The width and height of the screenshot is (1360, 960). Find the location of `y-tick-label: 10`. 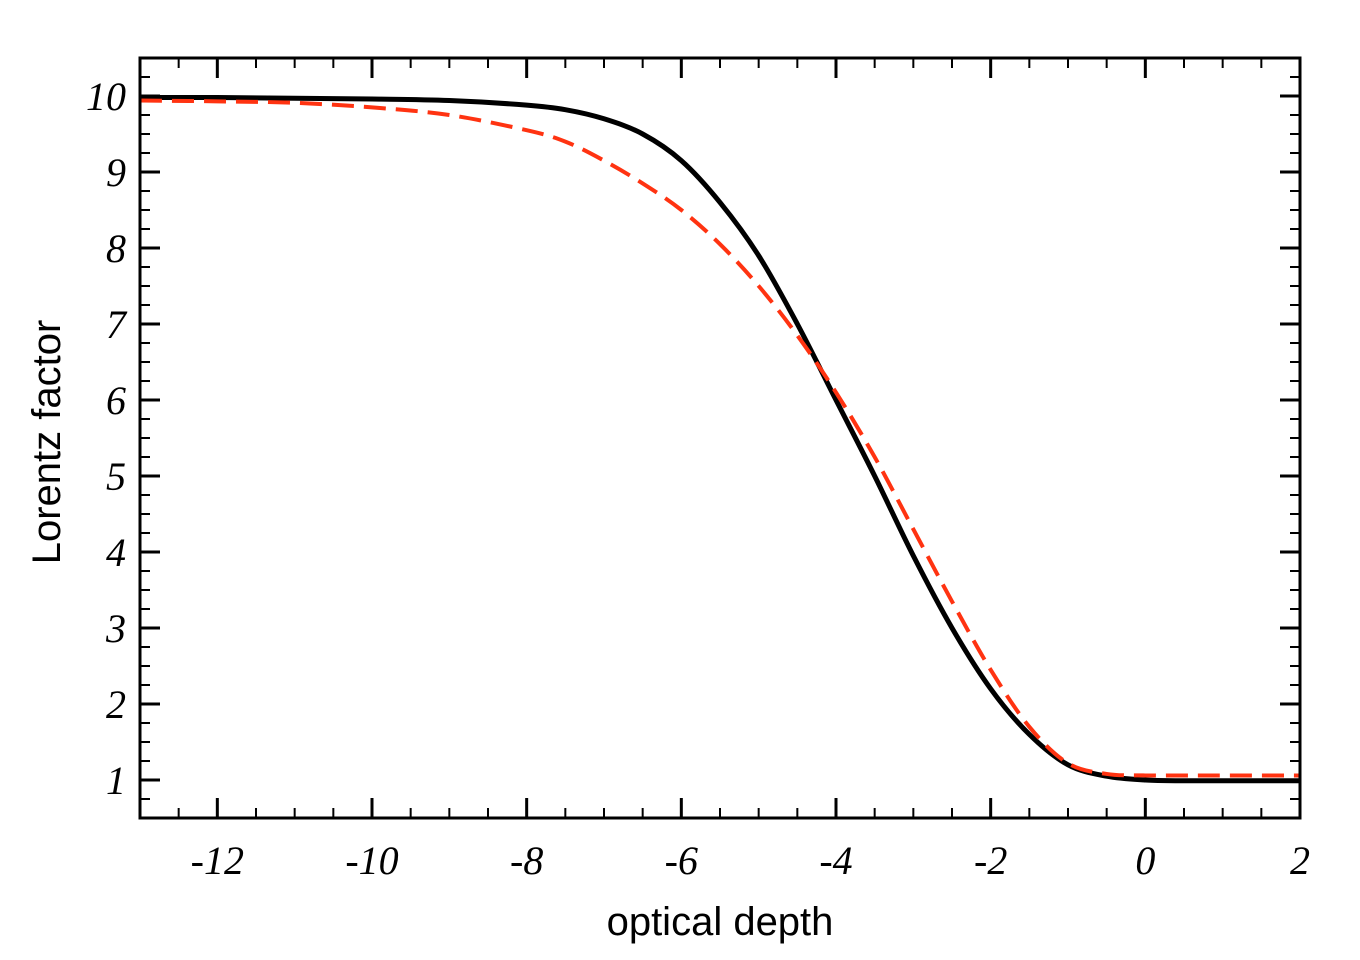

y-tick-label: 10 is located at coordinates (106, 96).